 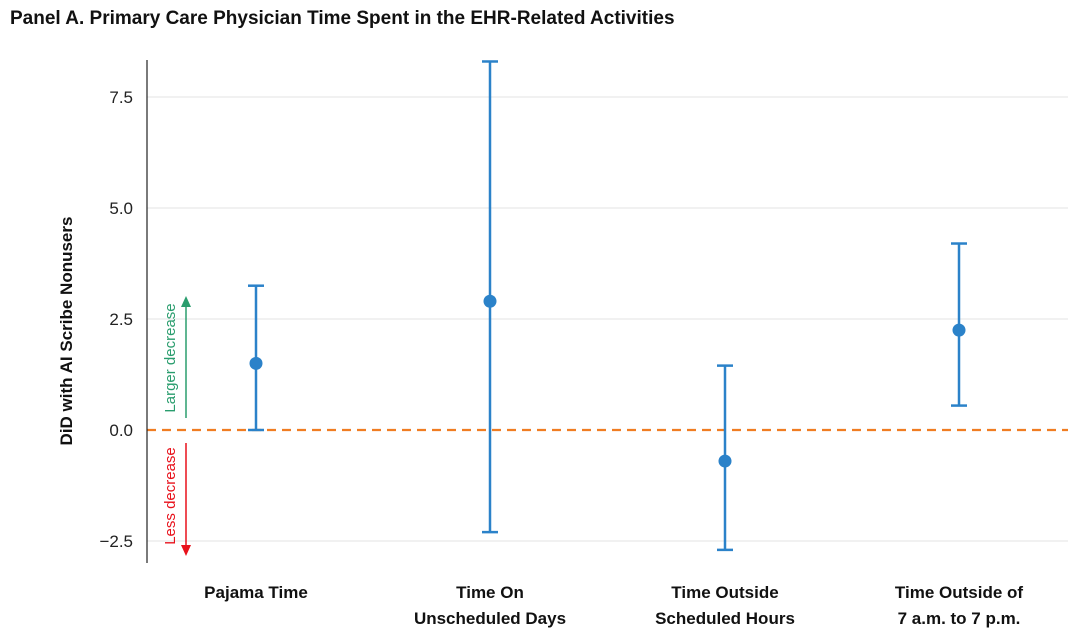 What do you see at coordinates (186, 550) in the screenshot?
I see `down-arrow-icon` at bounding box center [186, 550].